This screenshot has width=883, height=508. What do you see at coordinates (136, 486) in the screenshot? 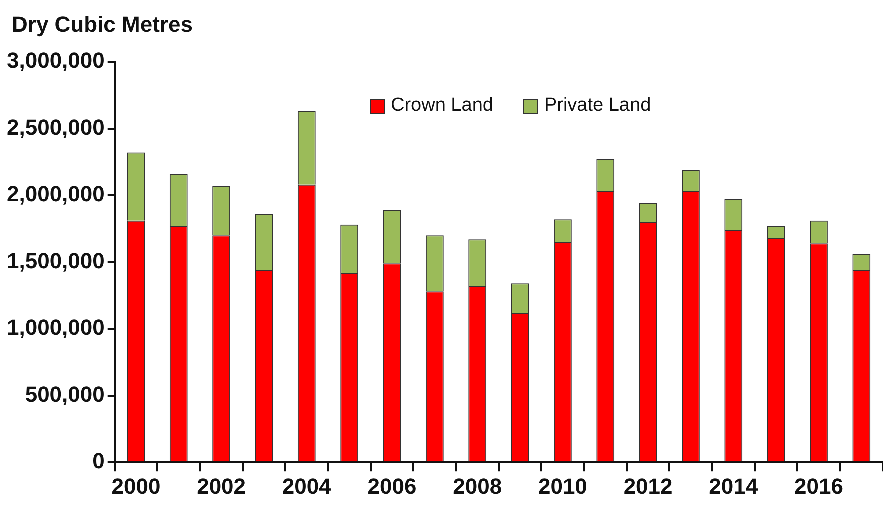
I see `x-tick-label: 2000` at bounding box center [136, 486].